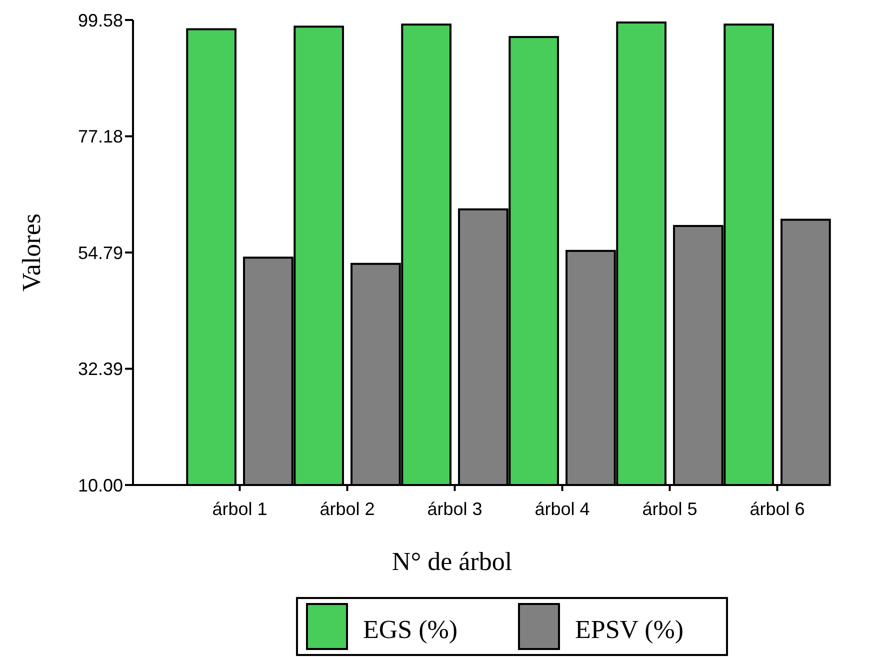 The height and width of the screenshot is (657, 877). I want to click on y-tick-label: 10.00, so click(100, 485).